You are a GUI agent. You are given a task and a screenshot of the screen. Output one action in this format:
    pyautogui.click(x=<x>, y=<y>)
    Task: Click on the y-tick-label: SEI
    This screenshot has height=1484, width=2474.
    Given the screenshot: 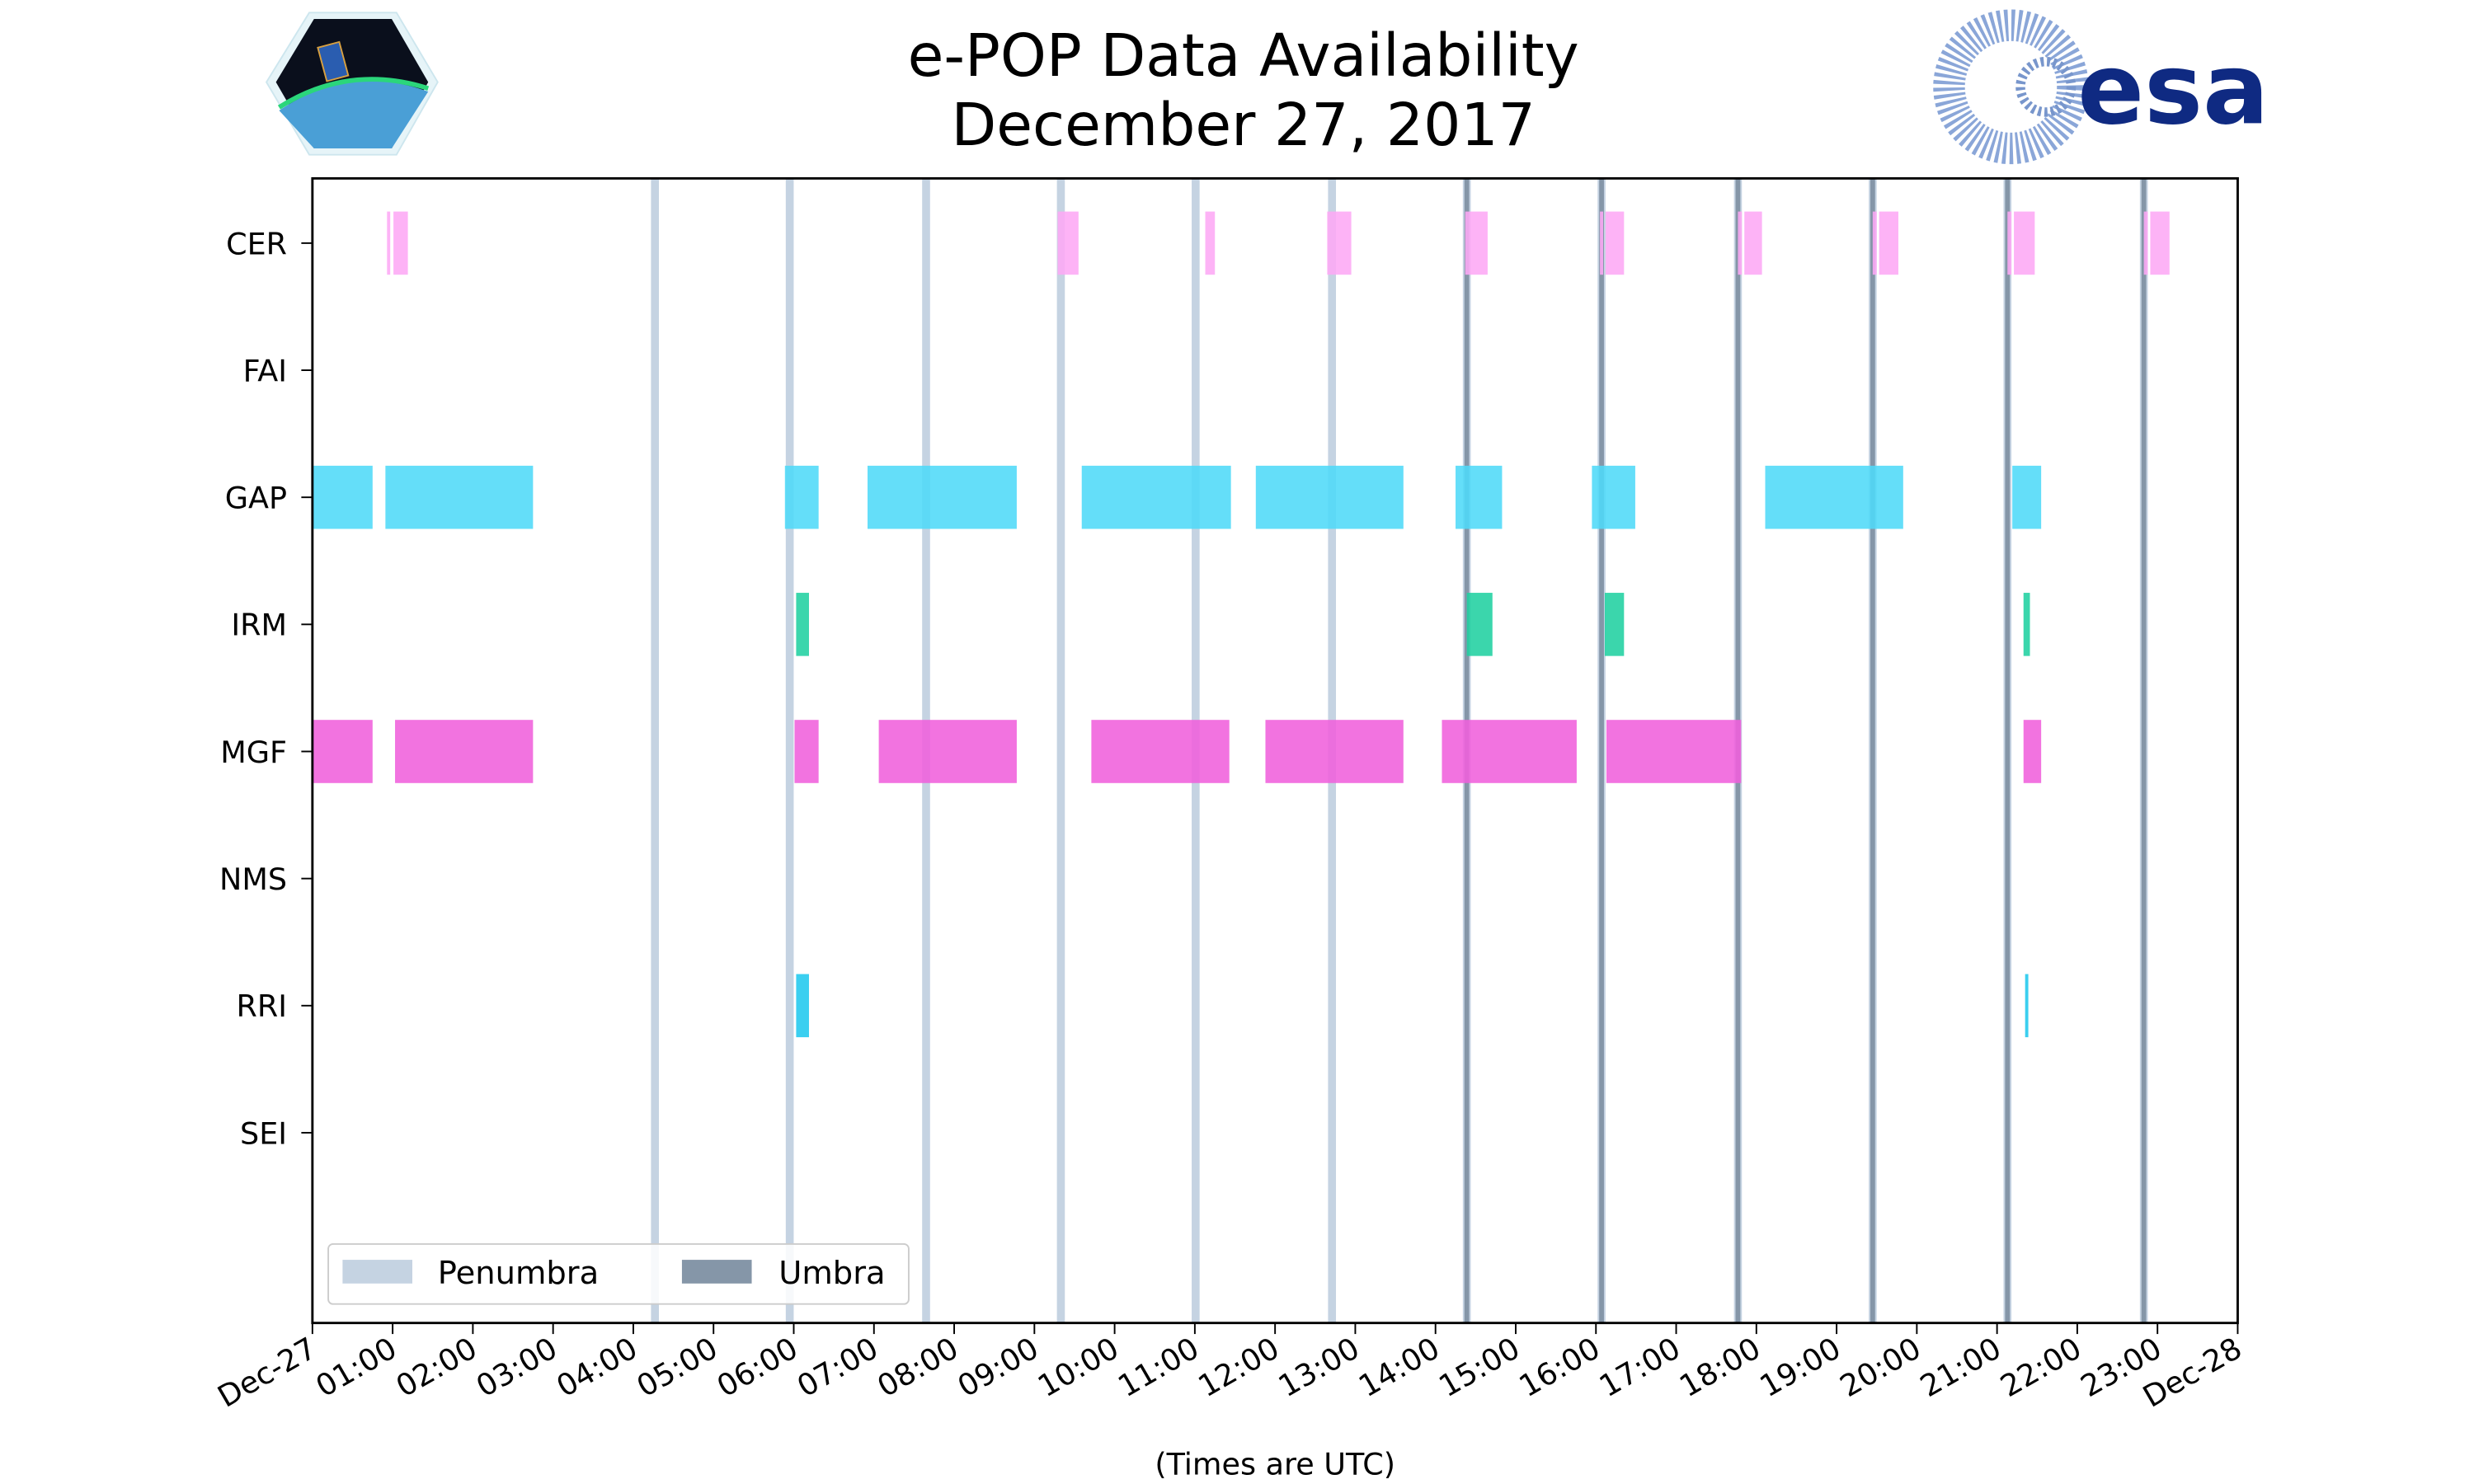 What is the action you would take?
    pyautogui.click(x=263, y=1133)
    